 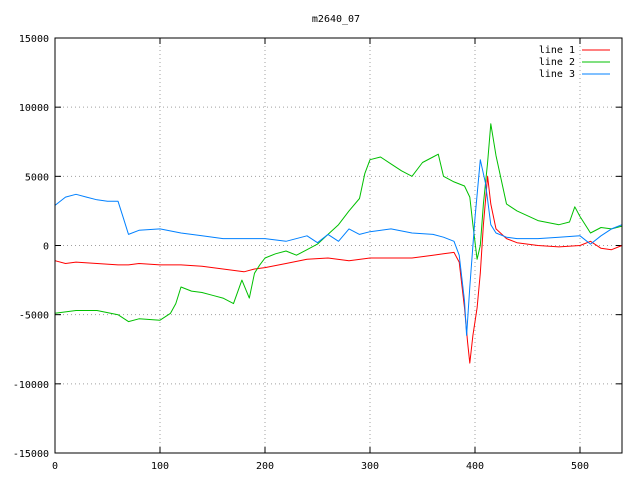 I want to click on y-tick-label: 0, so click(x=46, y=247).